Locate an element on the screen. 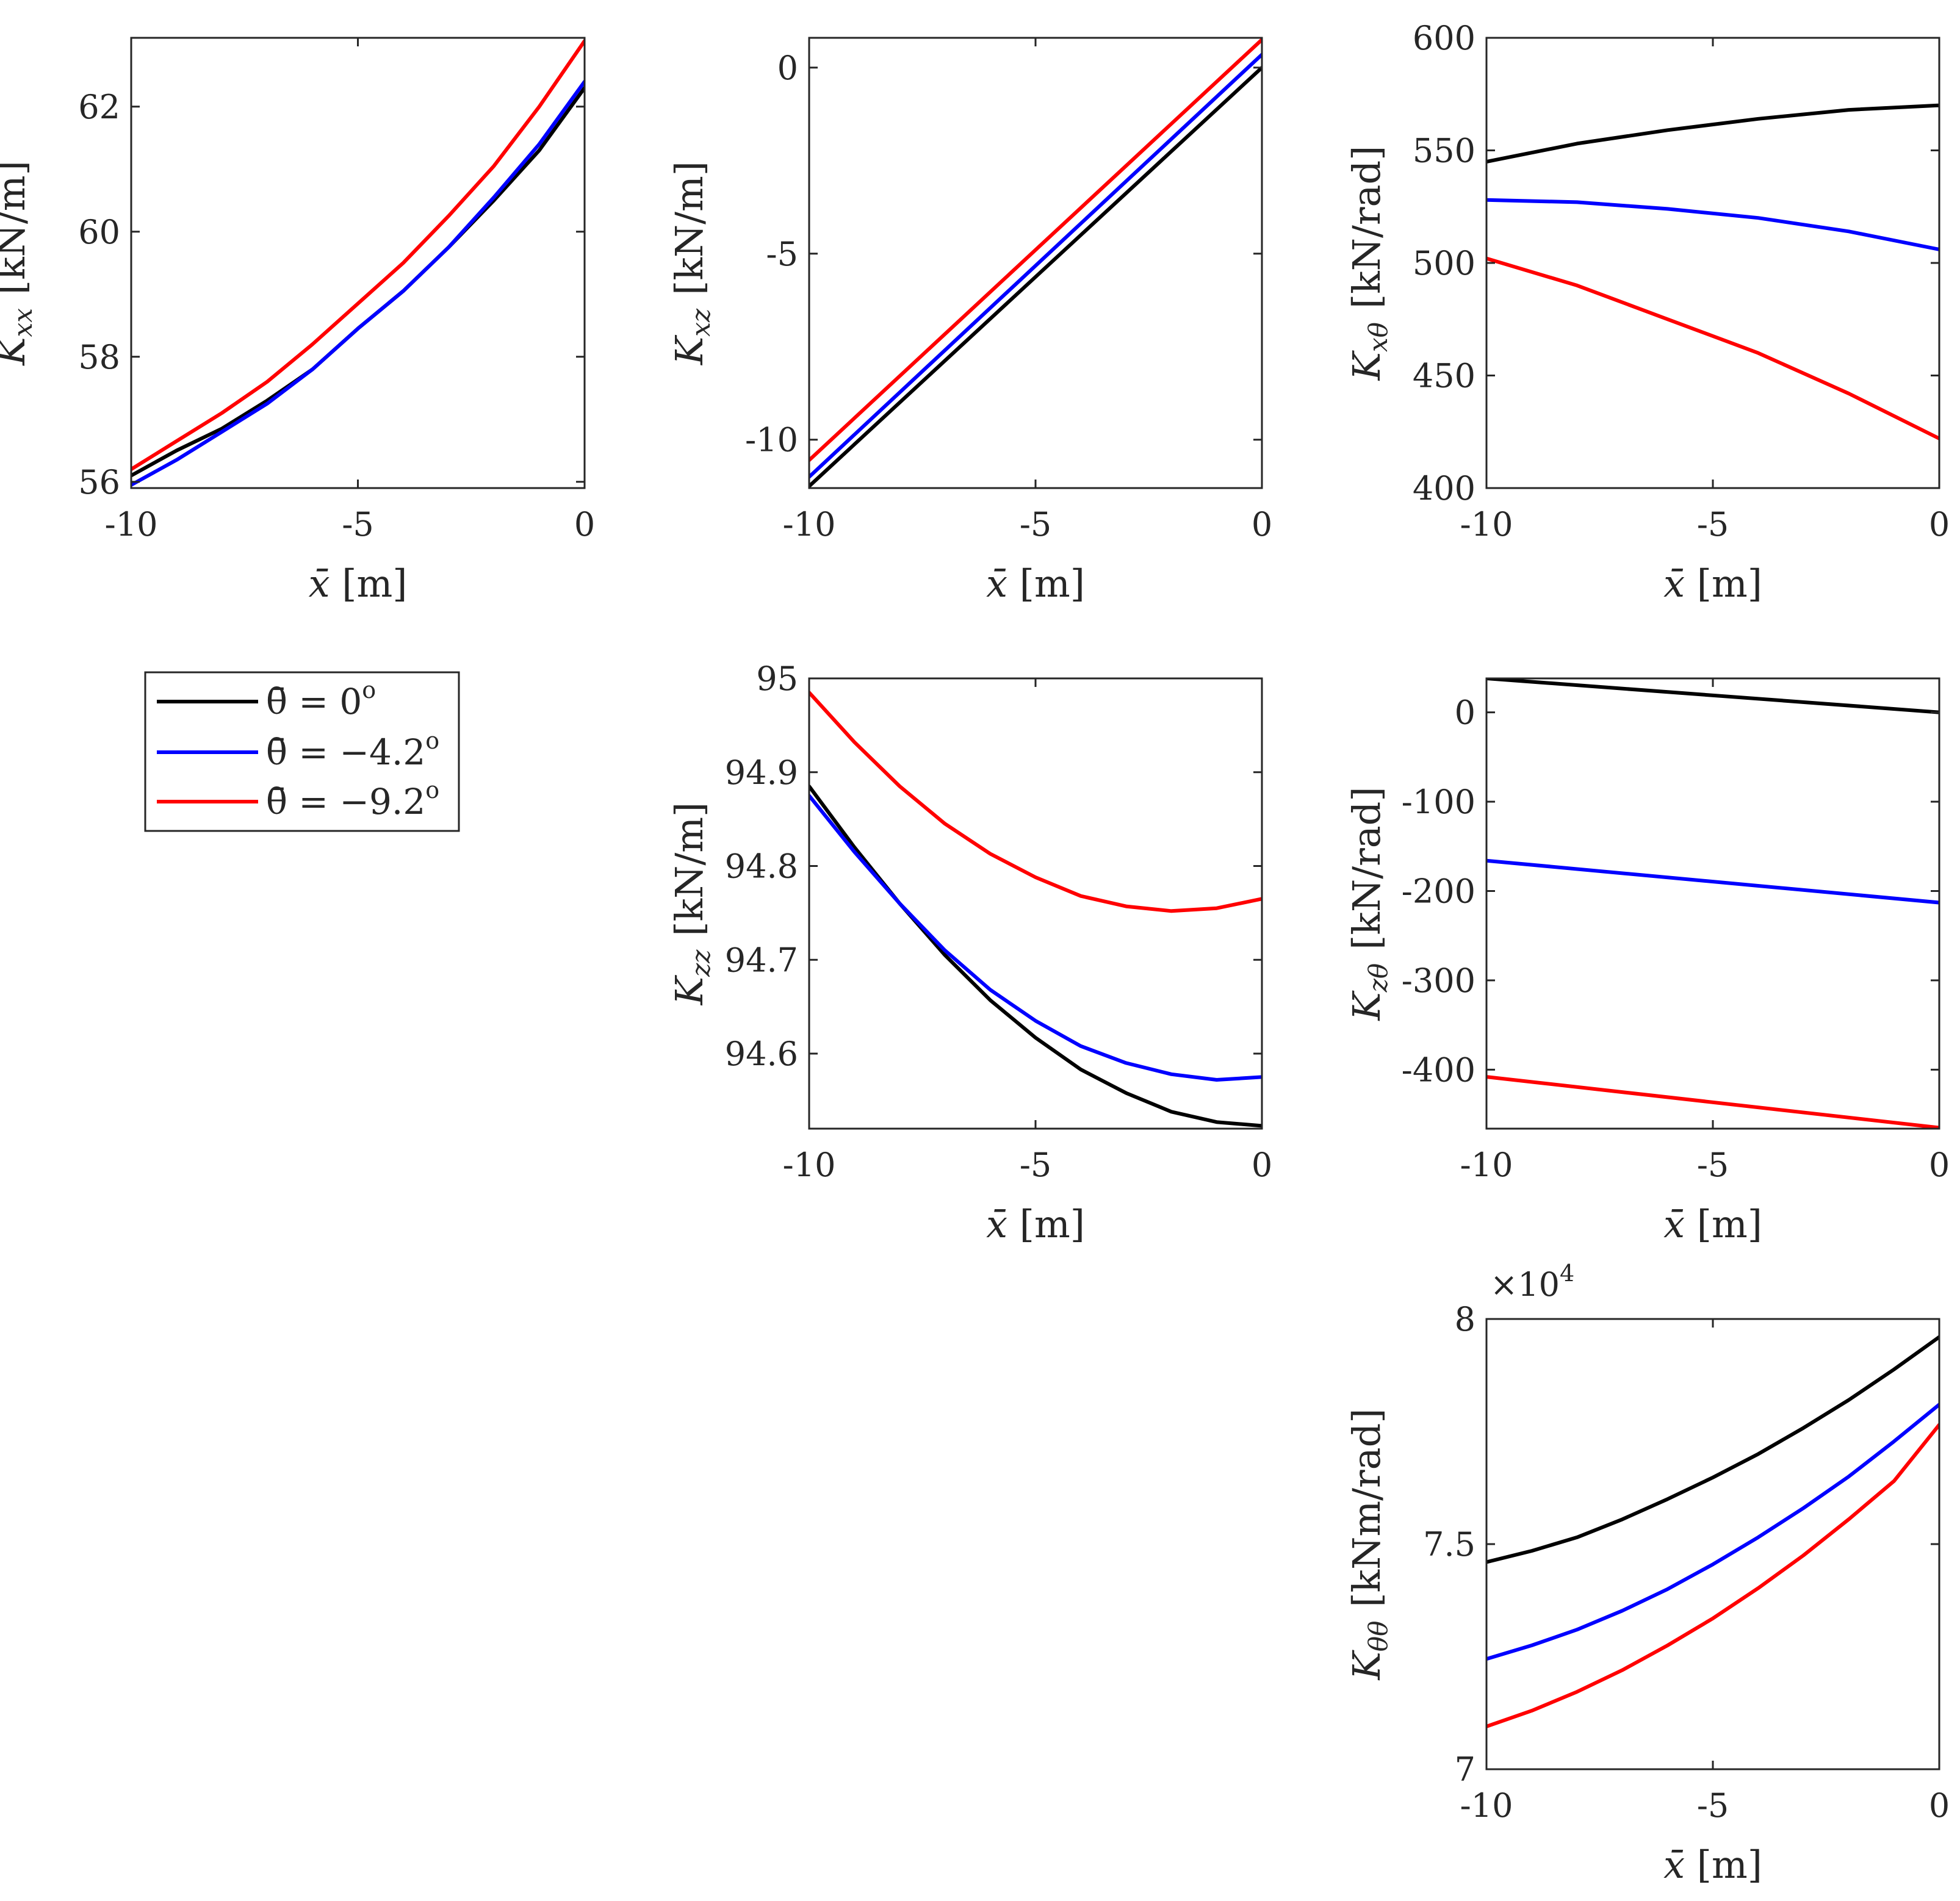 The width and height of the screenshot is (1960, 1901). y-tick-label: 94.7 is located at coordinates (761, 960).